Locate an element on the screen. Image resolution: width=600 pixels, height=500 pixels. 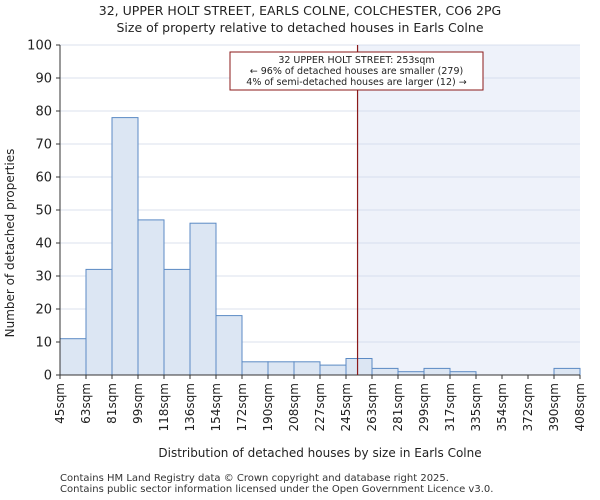
y-tick-label: 80 is located at coordinates (43, 112).